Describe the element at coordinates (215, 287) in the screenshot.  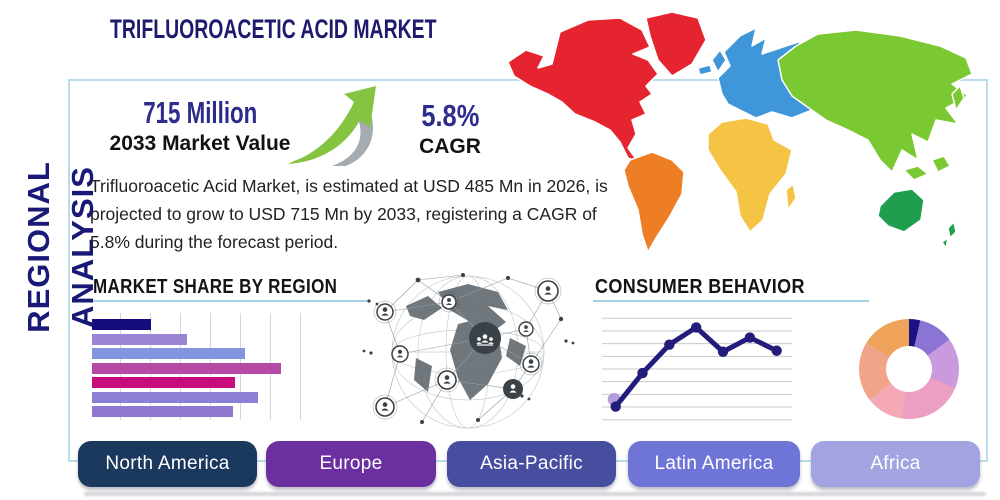
I see `market-share-title: MARKET SHARE BY REGION` at that location.